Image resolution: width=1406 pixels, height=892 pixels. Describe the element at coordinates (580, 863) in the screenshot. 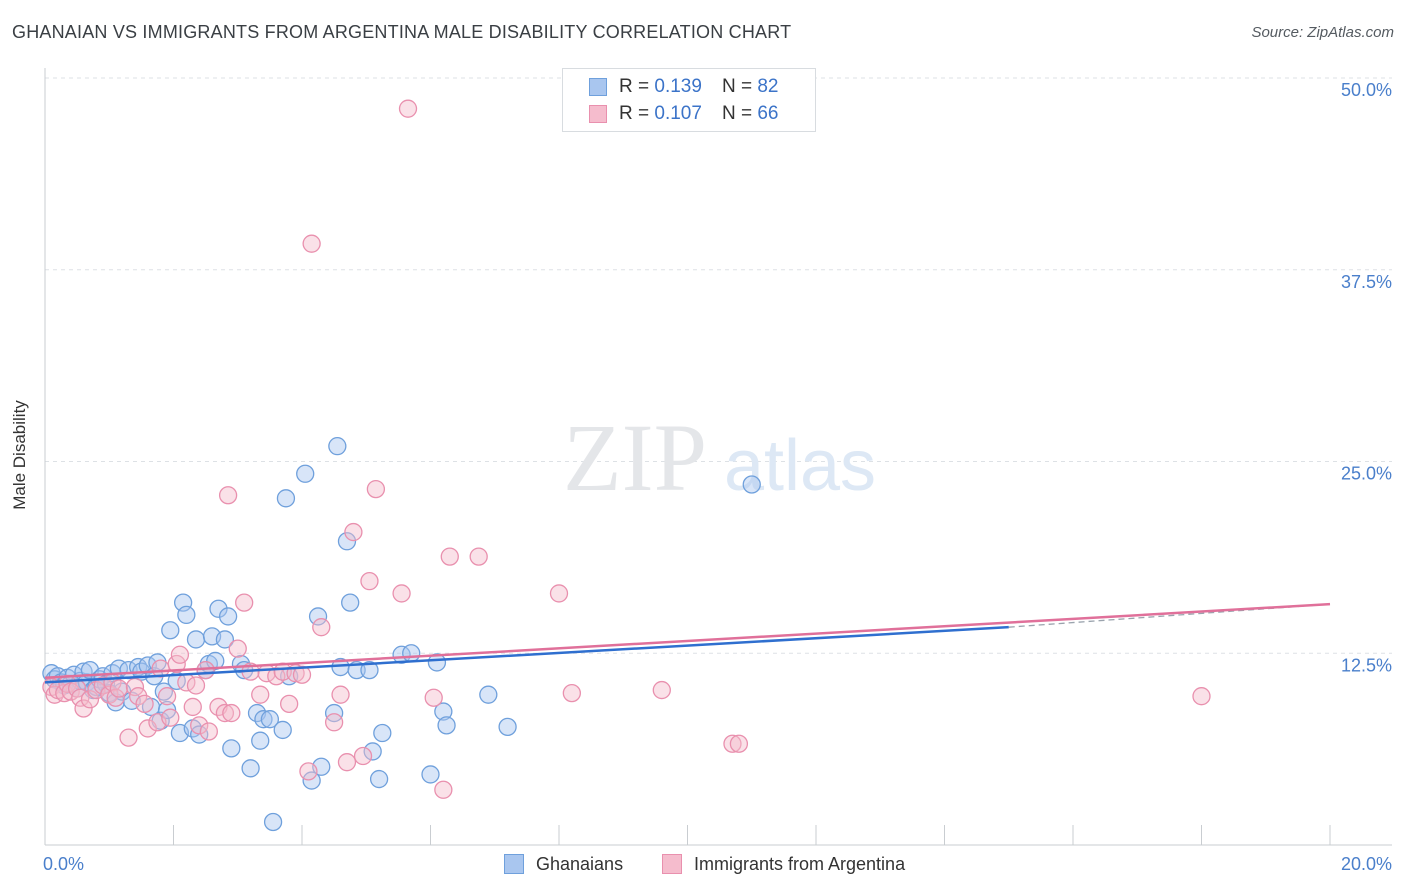

I see `bottom-legend-label: Ghanaians` at that location.